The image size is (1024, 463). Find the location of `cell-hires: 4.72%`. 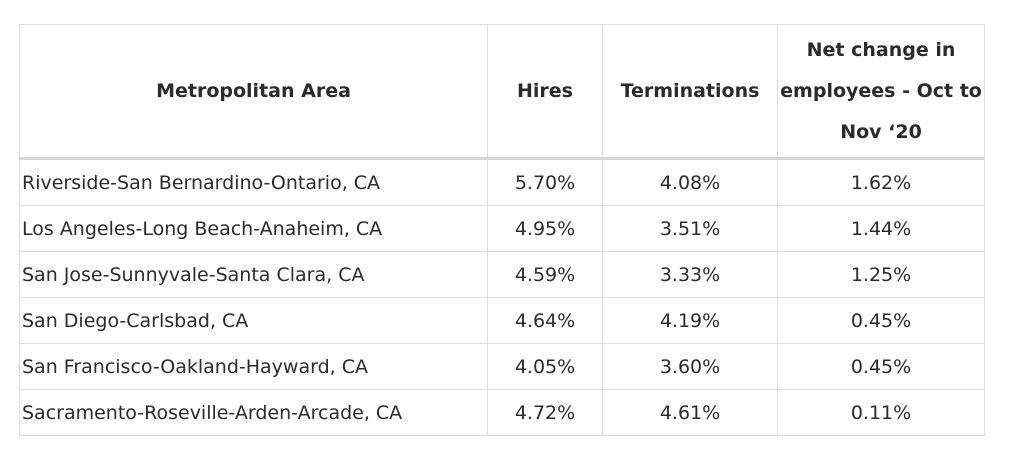

cell-hires: 4.72% is located at coordinates (545, 412).